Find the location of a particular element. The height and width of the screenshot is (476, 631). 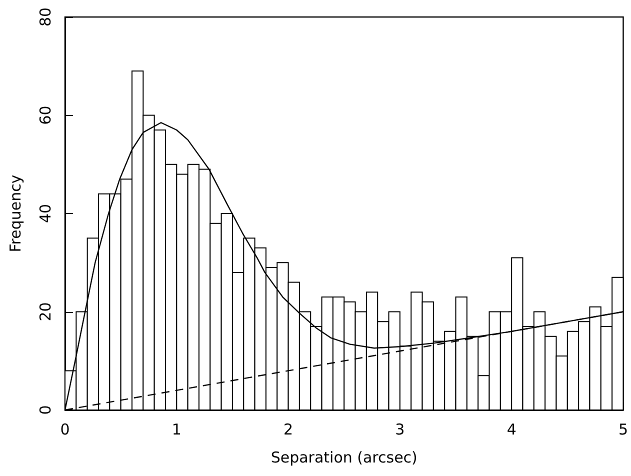

x-axis-title: Separation (arcsec) is located at coordinates (344, 457).